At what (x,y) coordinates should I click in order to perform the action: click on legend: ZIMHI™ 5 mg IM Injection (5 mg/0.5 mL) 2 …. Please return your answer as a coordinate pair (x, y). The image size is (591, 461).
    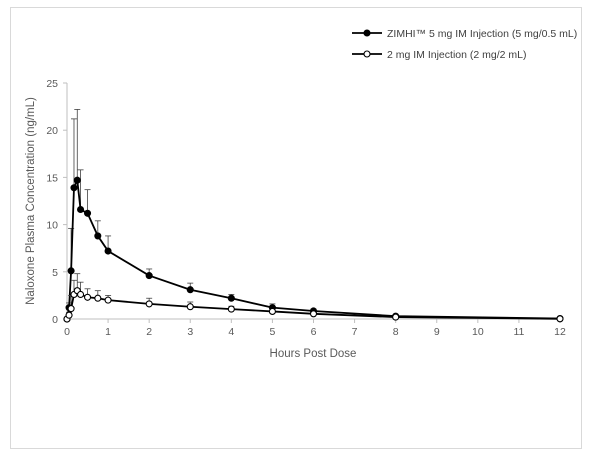
    Looking at the image, I should click on (464, 44).